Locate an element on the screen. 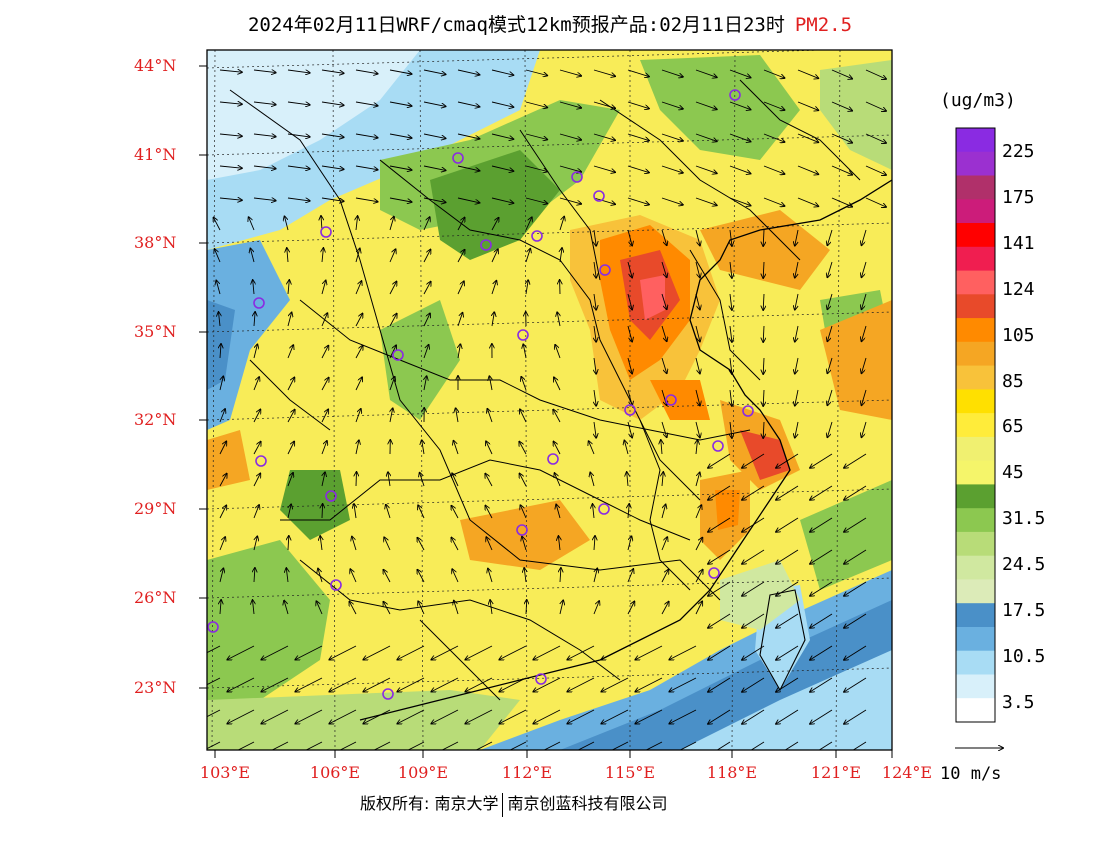  lon-label: 121°E is located at coordinates (836, 772).